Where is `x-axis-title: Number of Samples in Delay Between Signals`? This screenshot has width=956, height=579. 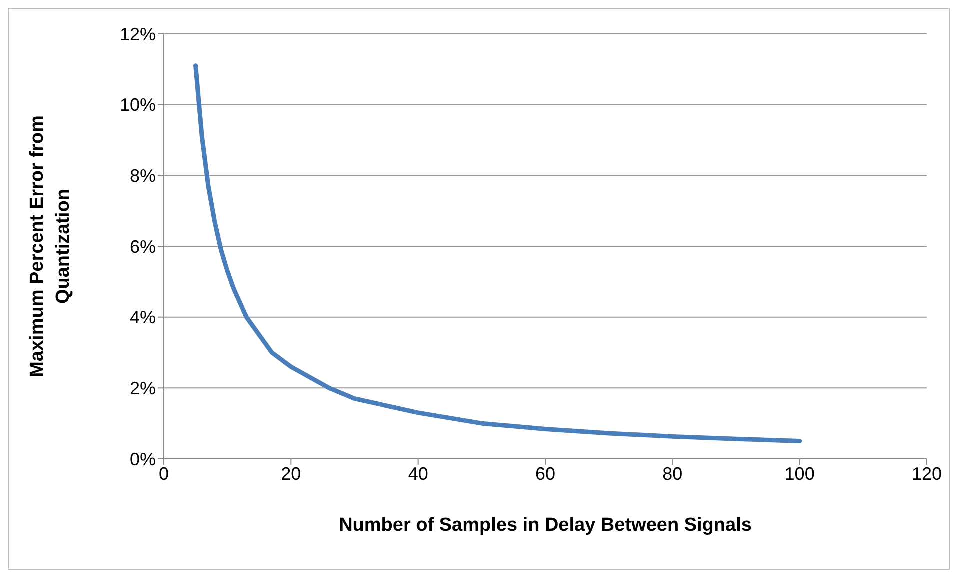
x-axis-title: Number of Samples in Delay Between Signals is located at coordinates (545, 525).